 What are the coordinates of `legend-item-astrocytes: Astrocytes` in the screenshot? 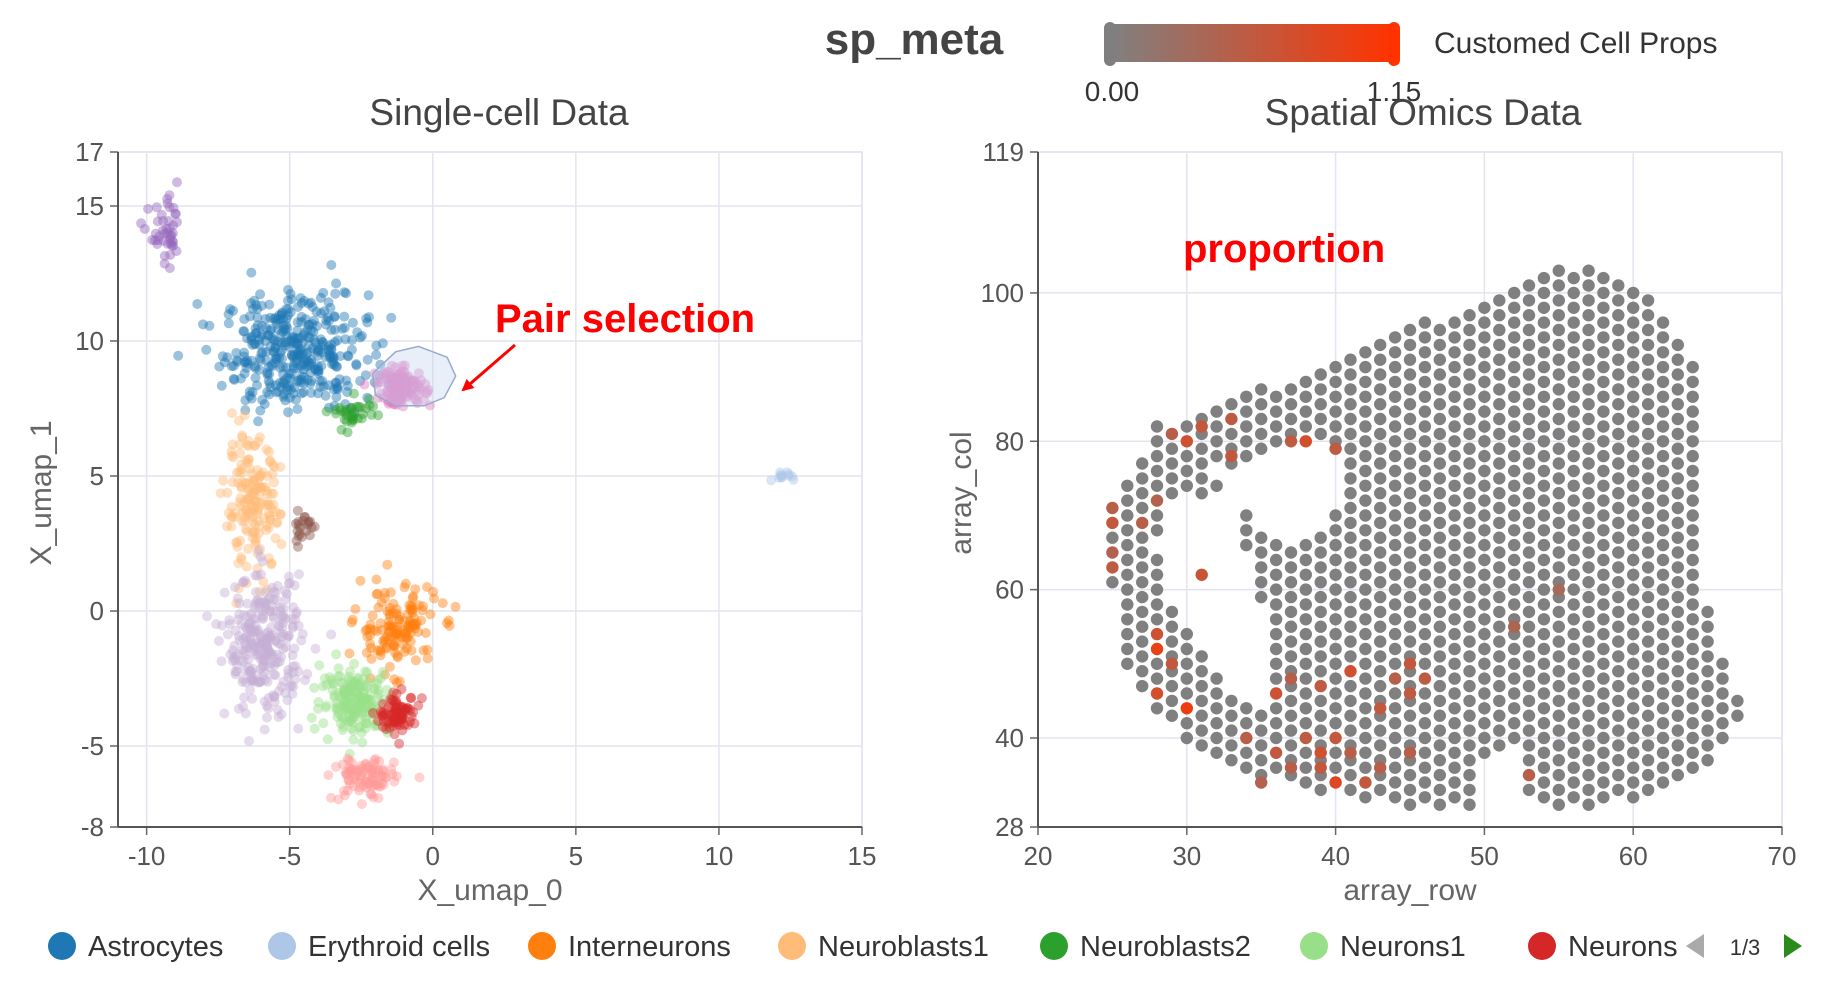 It's located at (135, 947).